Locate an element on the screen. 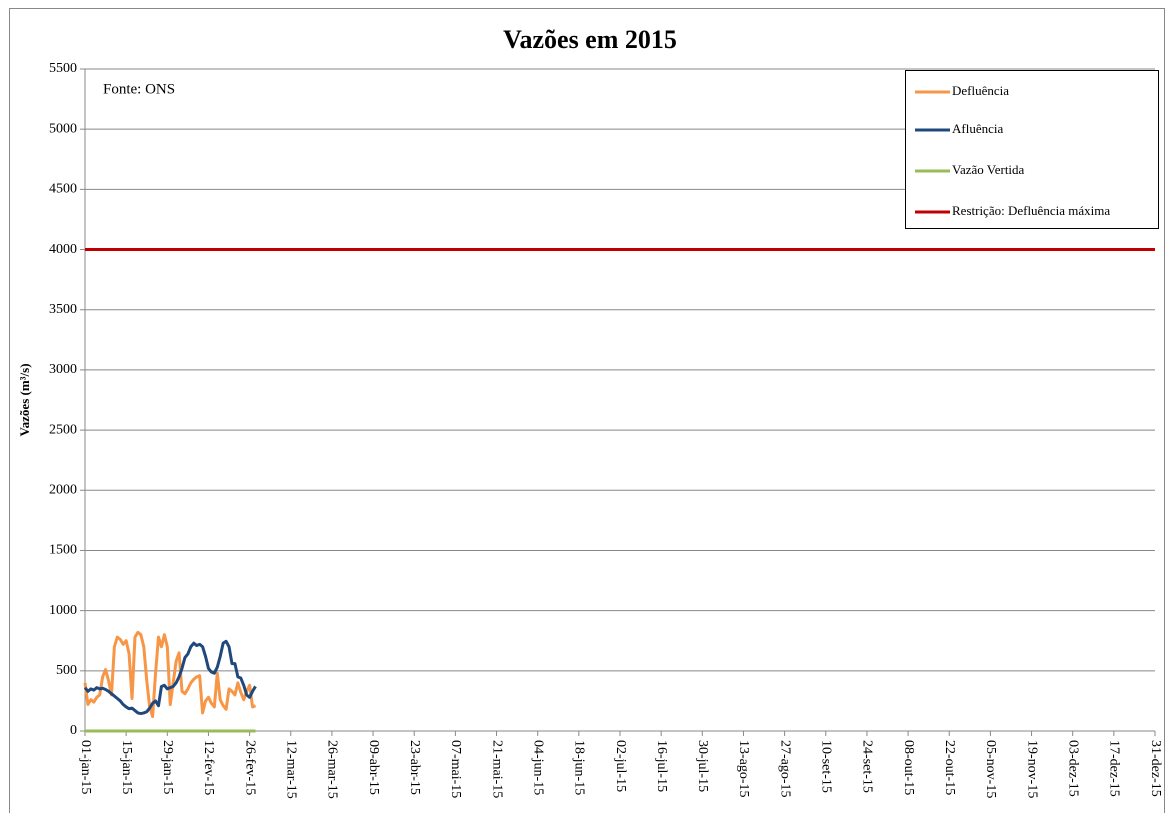 Image resolution: width=1175 pixels, height=813 pixels. y-tick-label: 4500 is located at coordinates (63, 189).